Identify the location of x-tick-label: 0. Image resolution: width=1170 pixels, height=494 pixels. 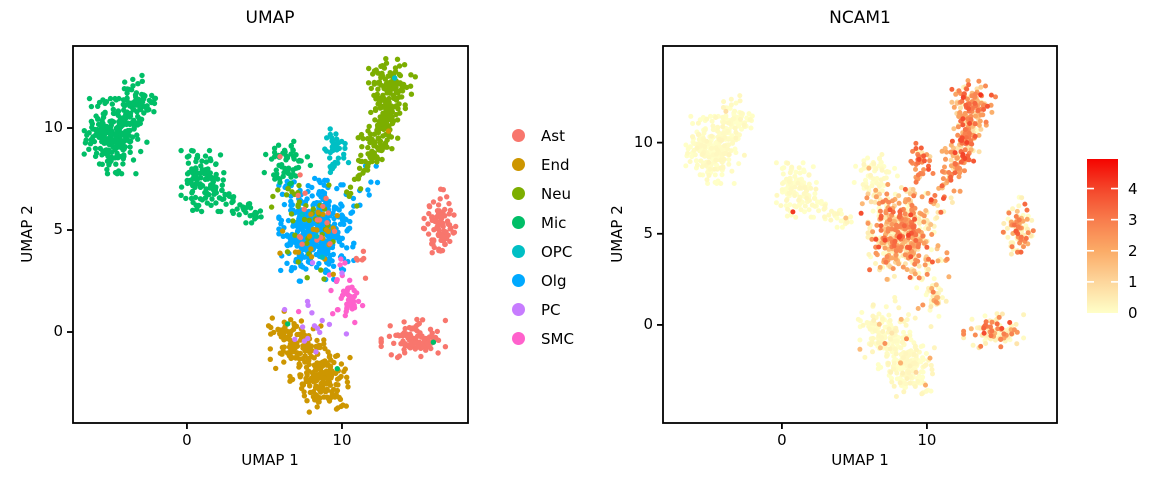
(782, 440).